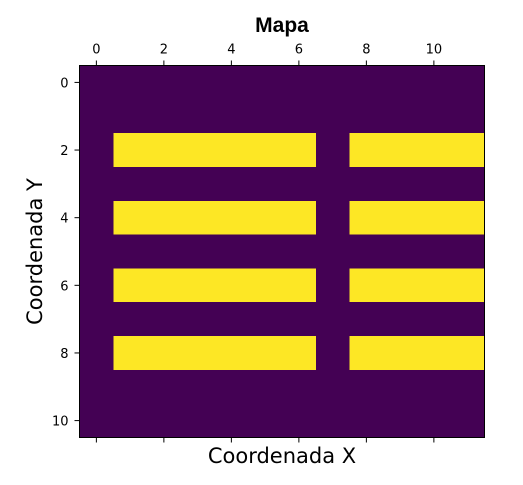 The height and width of the screenshot is (485, 523). What do you see at coordinates (96, 50) in the screenshot?
I see `x-tick-label: 0` at bounding box center [96, 50].